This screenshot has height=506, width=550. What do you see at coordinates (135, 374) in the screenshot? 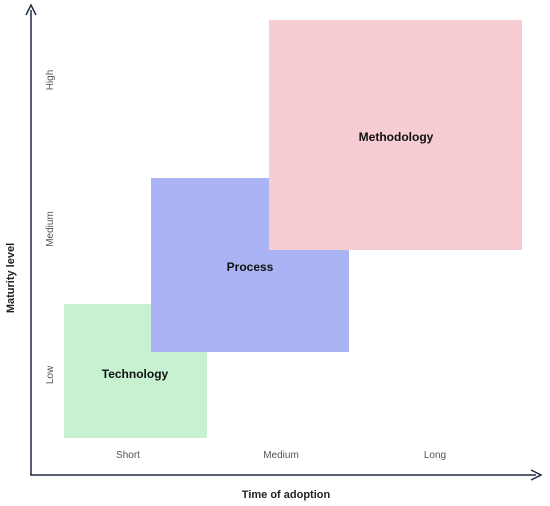
I see `technology-label: Technology` at bounding box center [135, 374].